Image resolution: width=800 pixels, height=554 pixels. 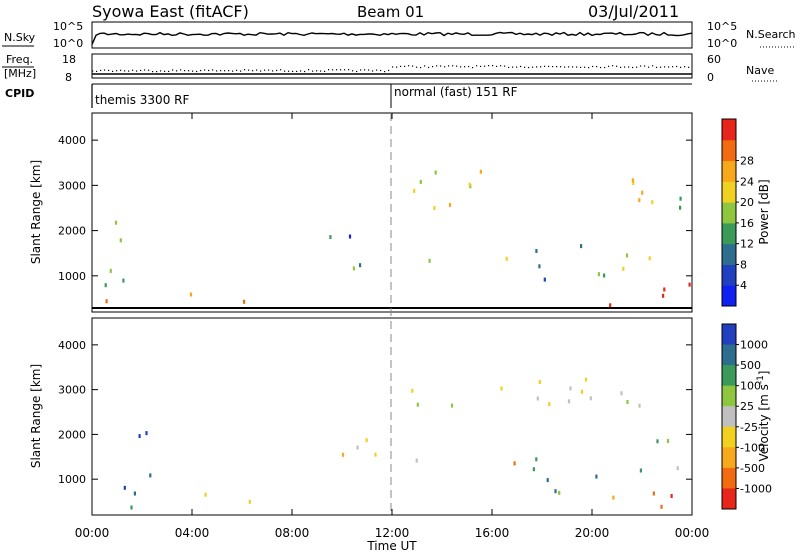 What do you see at coordinates (756, 488) in the screenshot?
I see `colorbar-tick-label: -1000` at bounding box center [756, 488].